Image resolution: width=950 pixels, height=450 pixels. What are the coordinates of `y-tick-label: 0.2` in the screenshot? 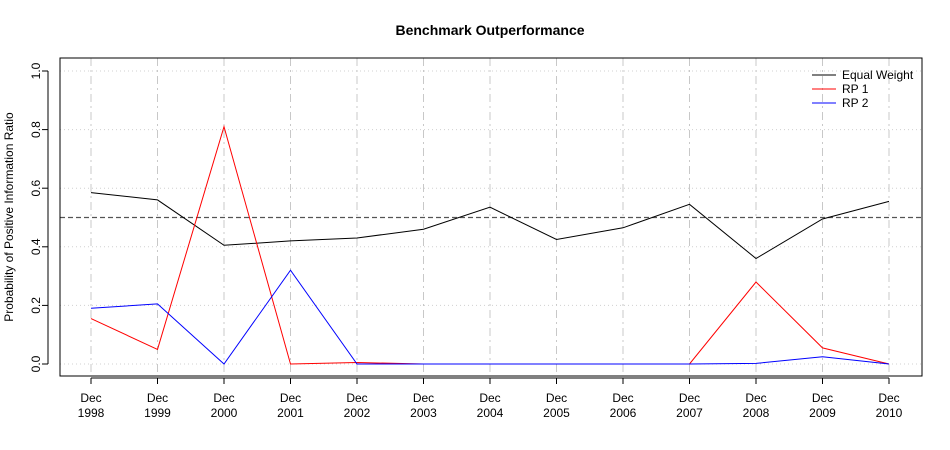 It's located at (36, 305).